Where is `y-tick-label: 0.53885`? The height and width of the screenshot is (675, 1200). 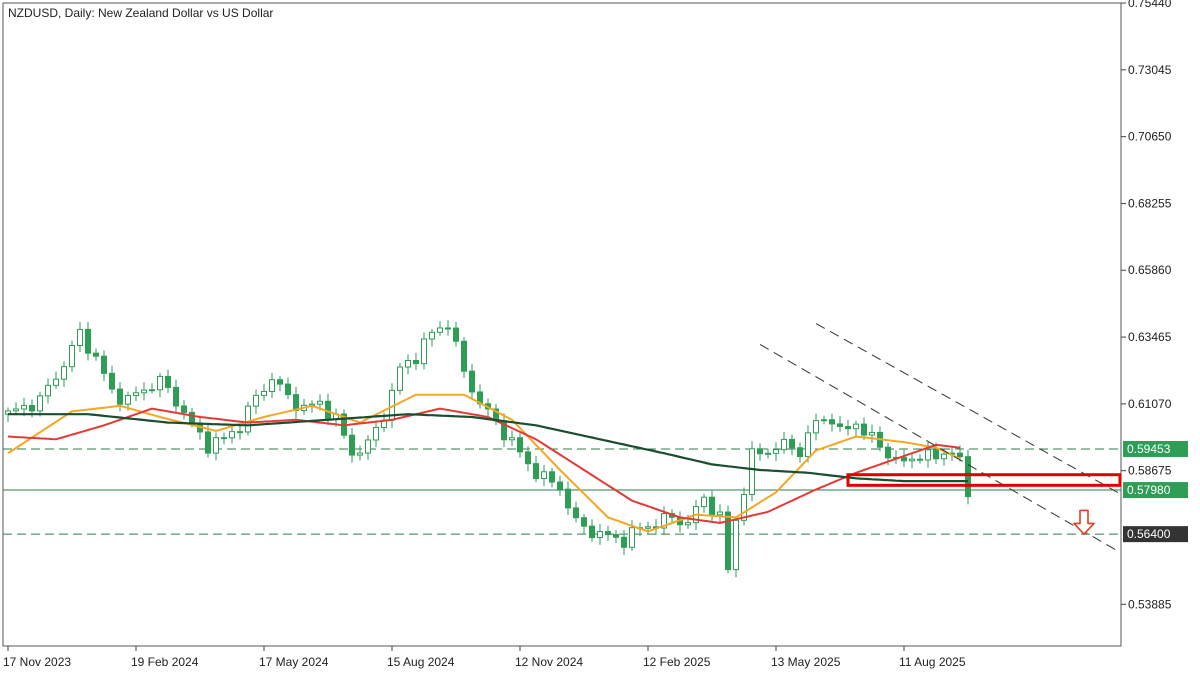
y-tick-label: 0.53885 is located at coordinates (1150, 604).